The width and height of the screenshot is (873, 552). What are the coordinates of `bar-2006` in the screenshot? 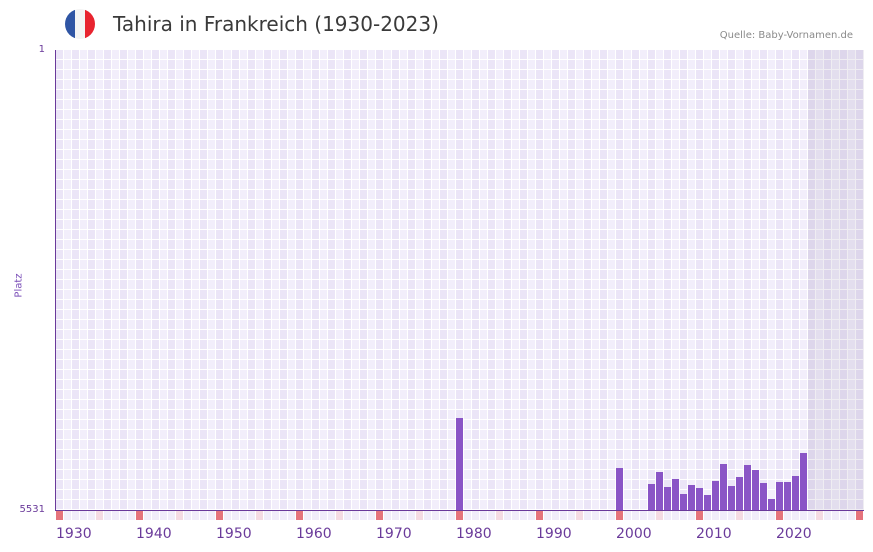 It's located at (667, 498).